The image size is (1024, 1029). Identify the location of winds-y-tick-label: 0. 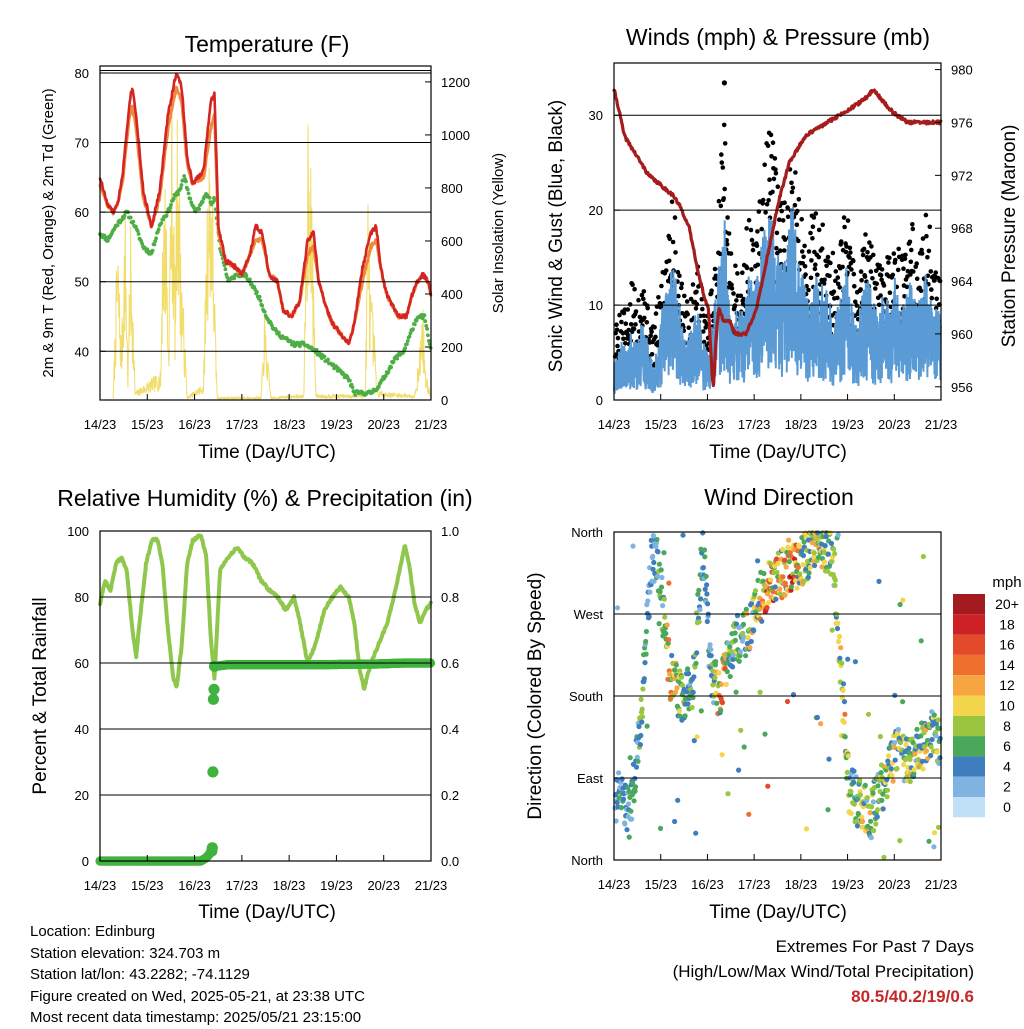
(599, 400).